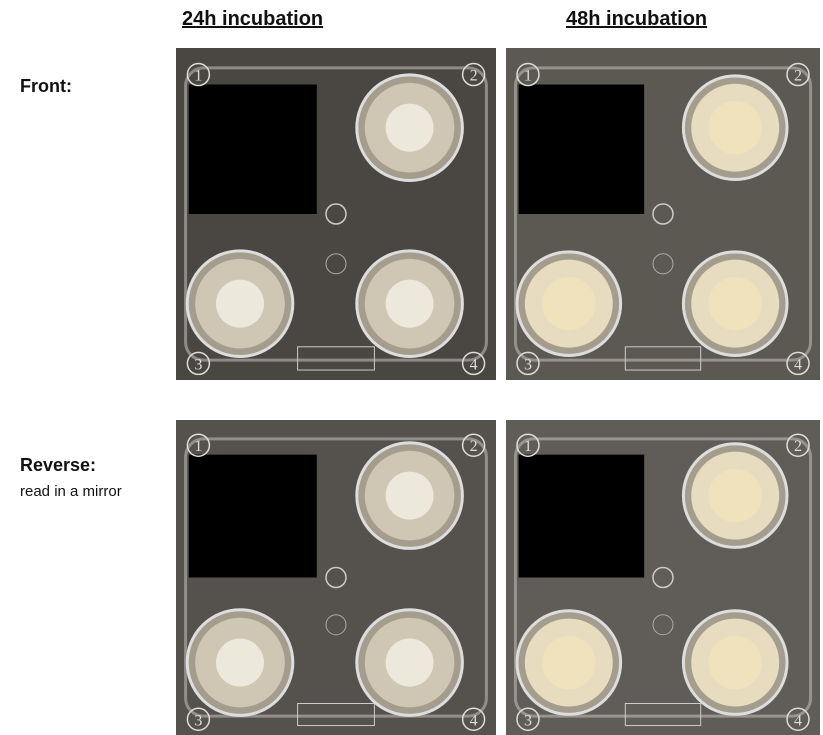 This screenshot has width=823, height=735. I want to click on column-header: 48h incubation, so click(637, 19).